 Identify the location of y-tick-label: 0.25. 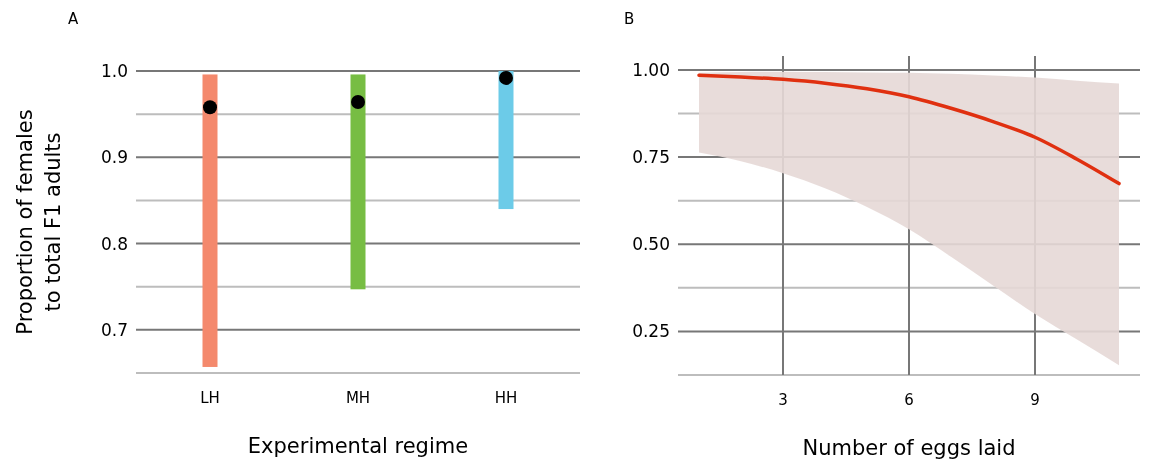
(651, 331).